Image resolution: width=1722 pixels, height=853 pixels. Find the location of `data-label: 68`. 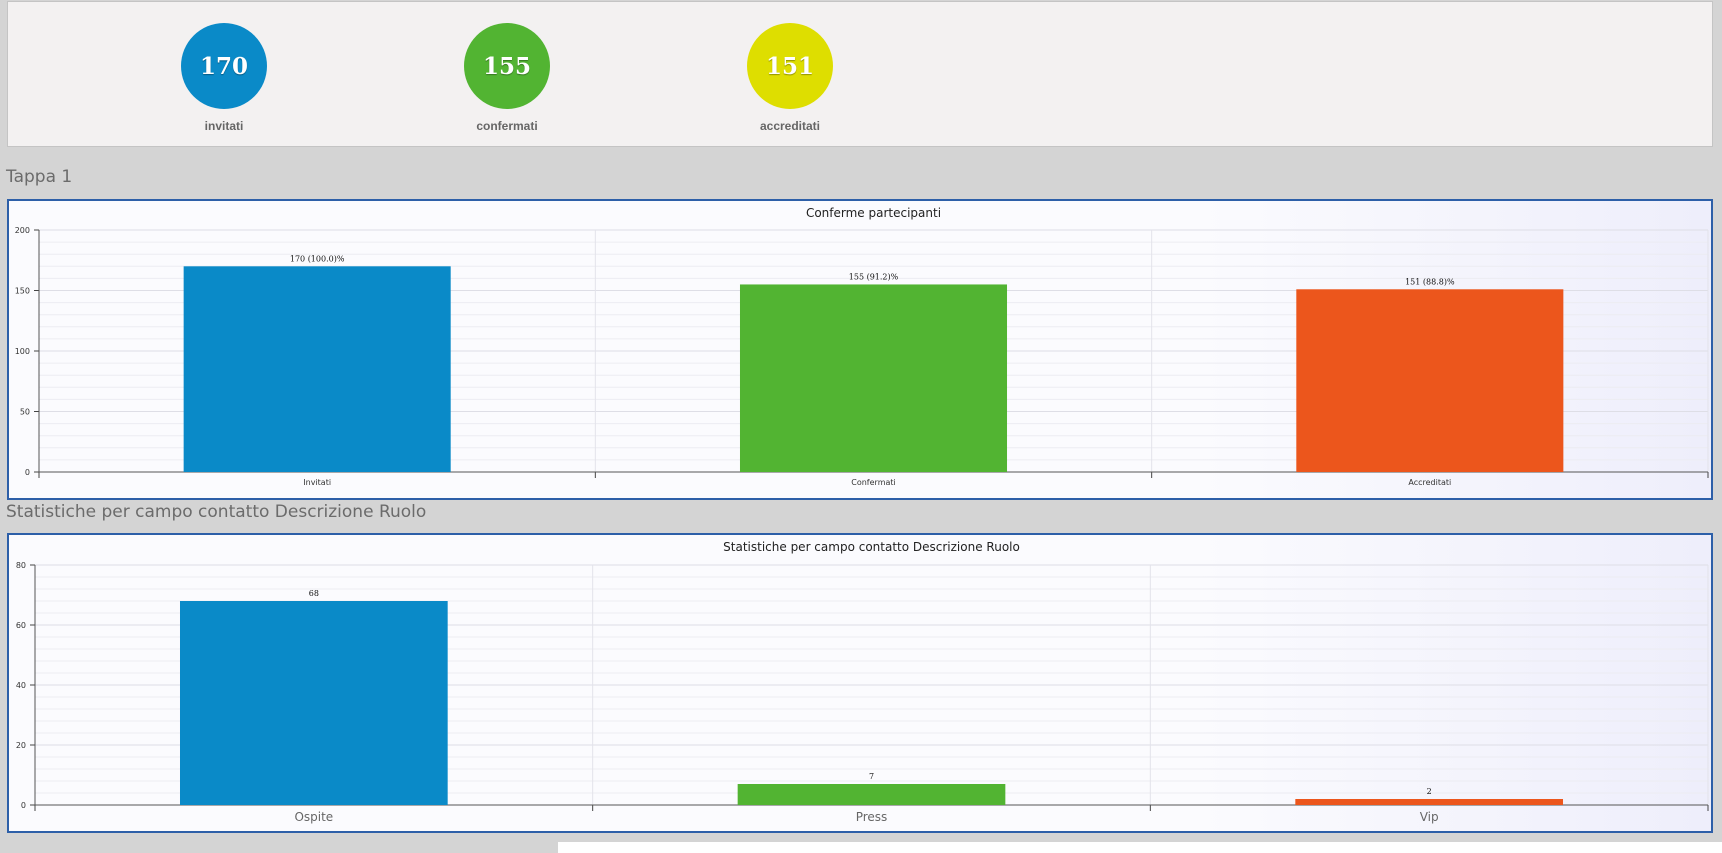

data-label: 68 is located at coordinates (314, 593).